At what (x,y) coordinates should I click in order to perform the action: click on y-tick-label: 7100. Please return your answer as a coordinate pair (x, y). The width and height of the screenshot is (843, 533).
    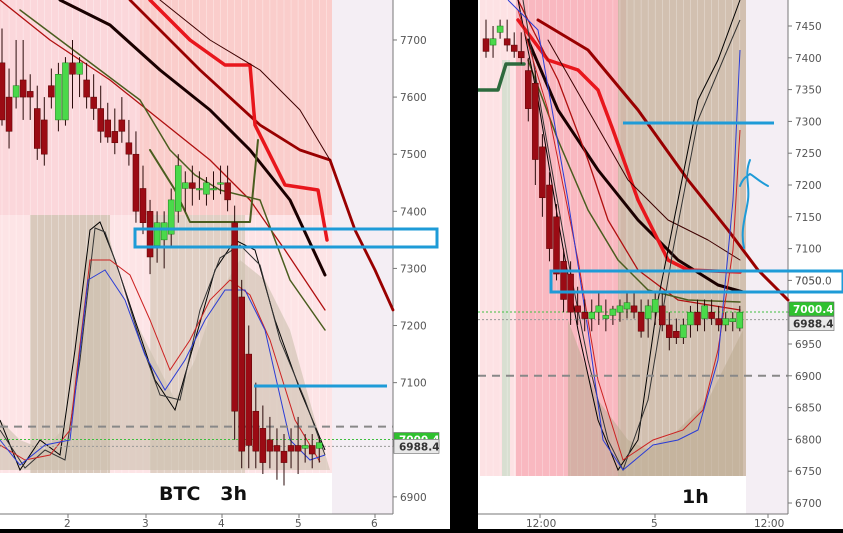
    Looking at the image, I should click on (808, 250).